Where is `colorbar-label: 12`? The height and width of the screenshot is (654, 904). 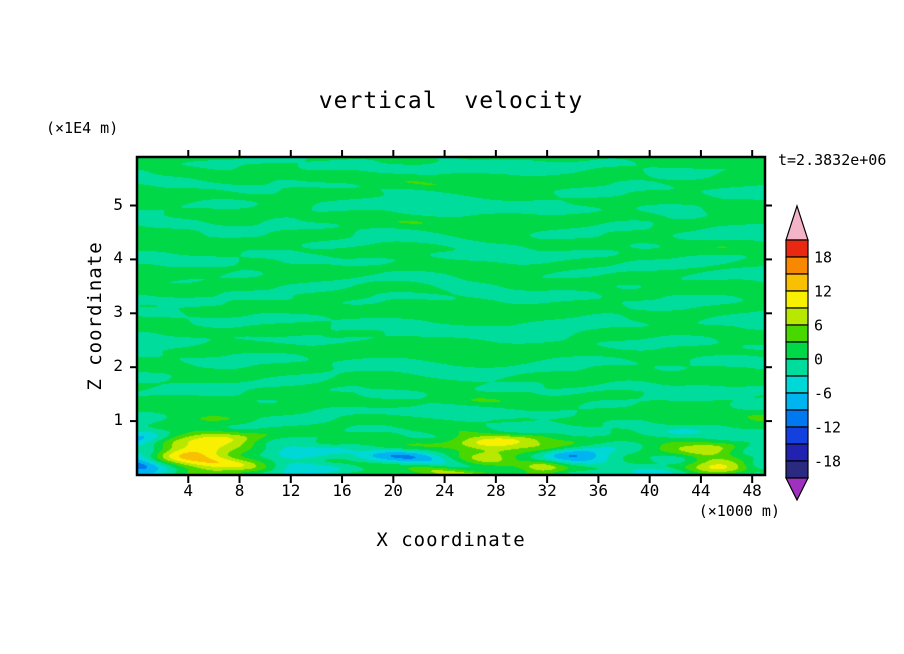
colorbar-label: 12 is located at coordinates (823, 292).